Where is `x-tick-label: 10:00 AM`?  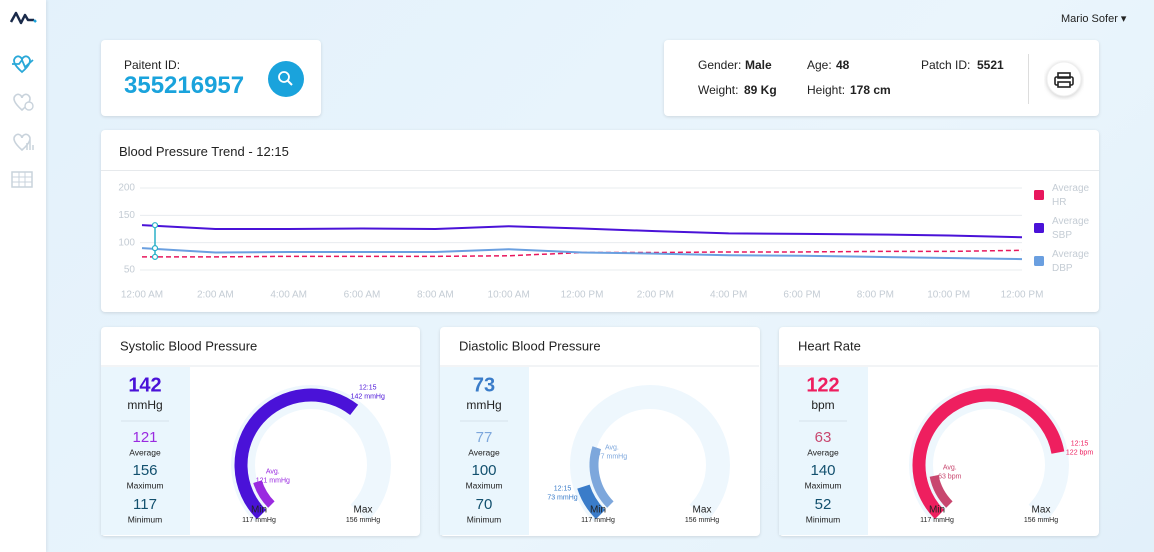 x-tick-label: 10:00 AM is located at coordinates (509, 295).